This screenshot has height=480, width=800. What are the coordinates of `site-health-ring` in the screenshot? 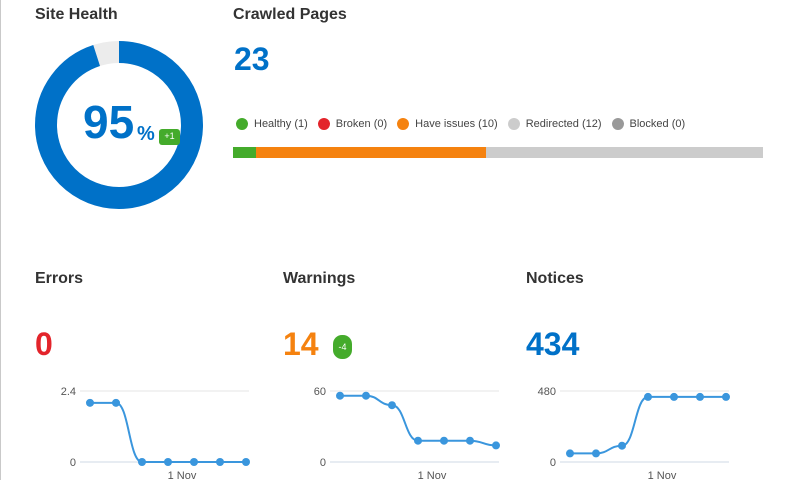 It's located at (119, 125).